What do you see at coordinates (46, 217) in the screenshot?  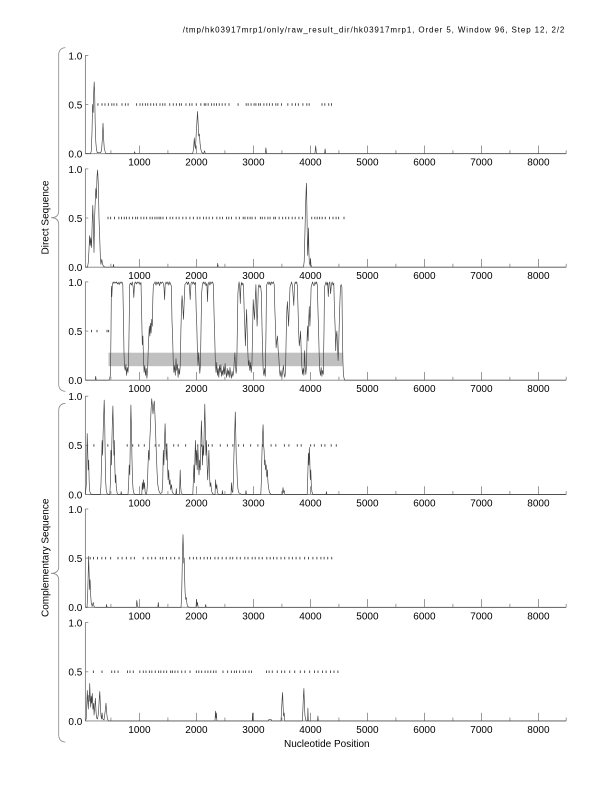 I see `svg-text: Direct Sequence` at bounding box center [46, 217].